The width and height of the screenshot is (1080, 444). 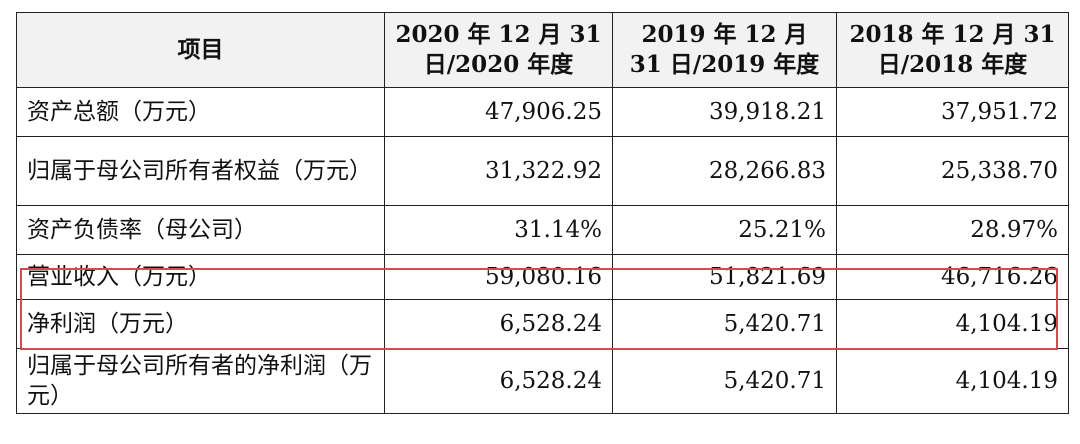 What do you see at coordinates (952, 230) in the screenshot?
I see `value-2018: 28.97%` at bounding box center [952, 230].